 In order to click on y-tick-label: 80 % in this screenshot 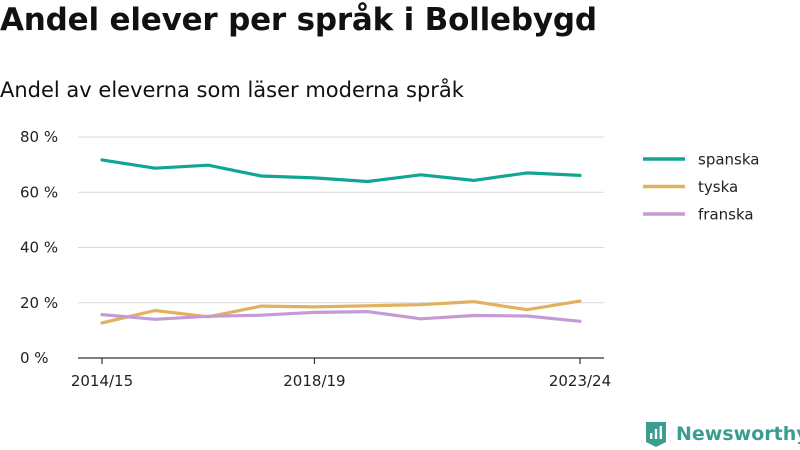, I will do `click(39, 137)`.